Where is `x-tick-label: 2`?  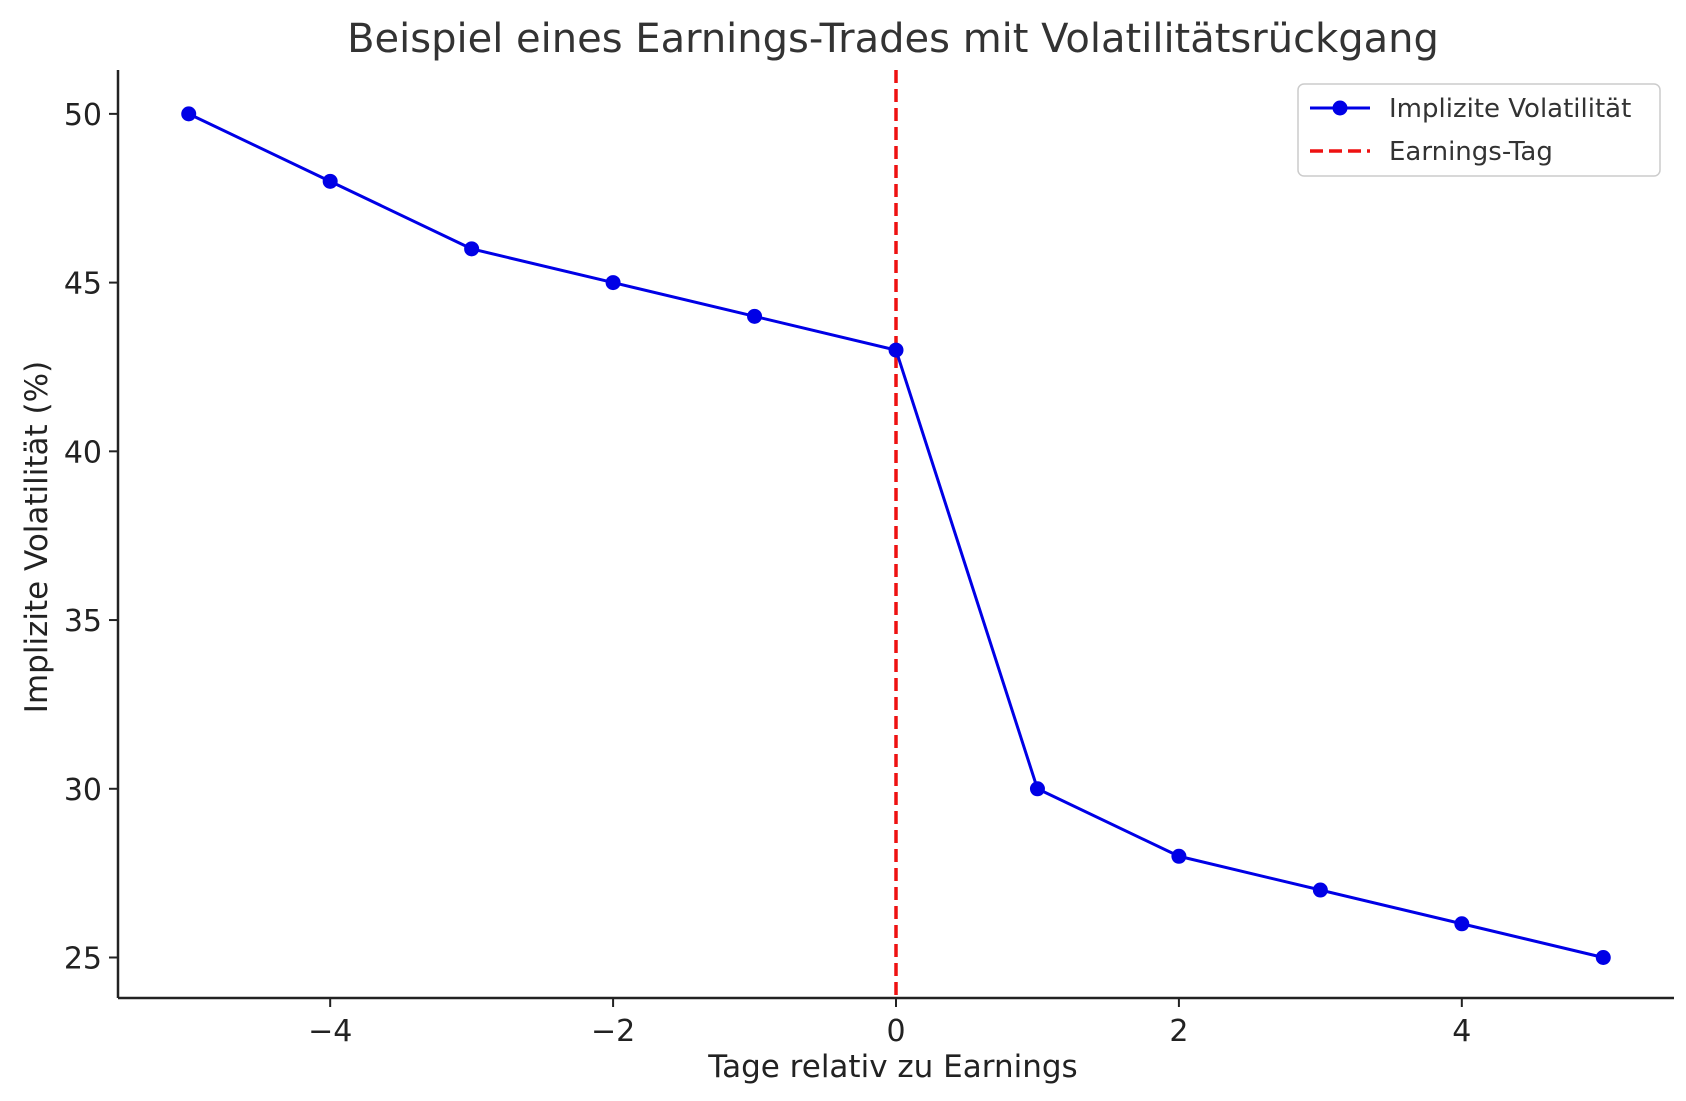
x-tick-label: 2 is located at coordinates (1178, 1031).